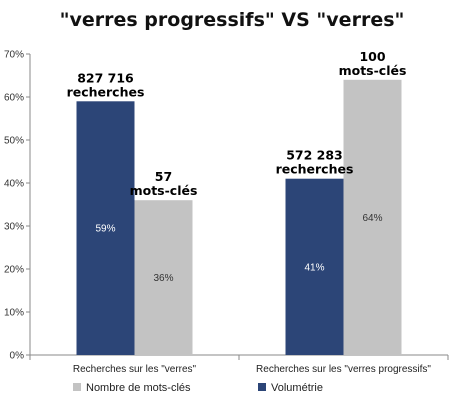 The height and width of the screenshot is (410, 450). I want to click on bar-annotation: 827 716, so click(105, 77).